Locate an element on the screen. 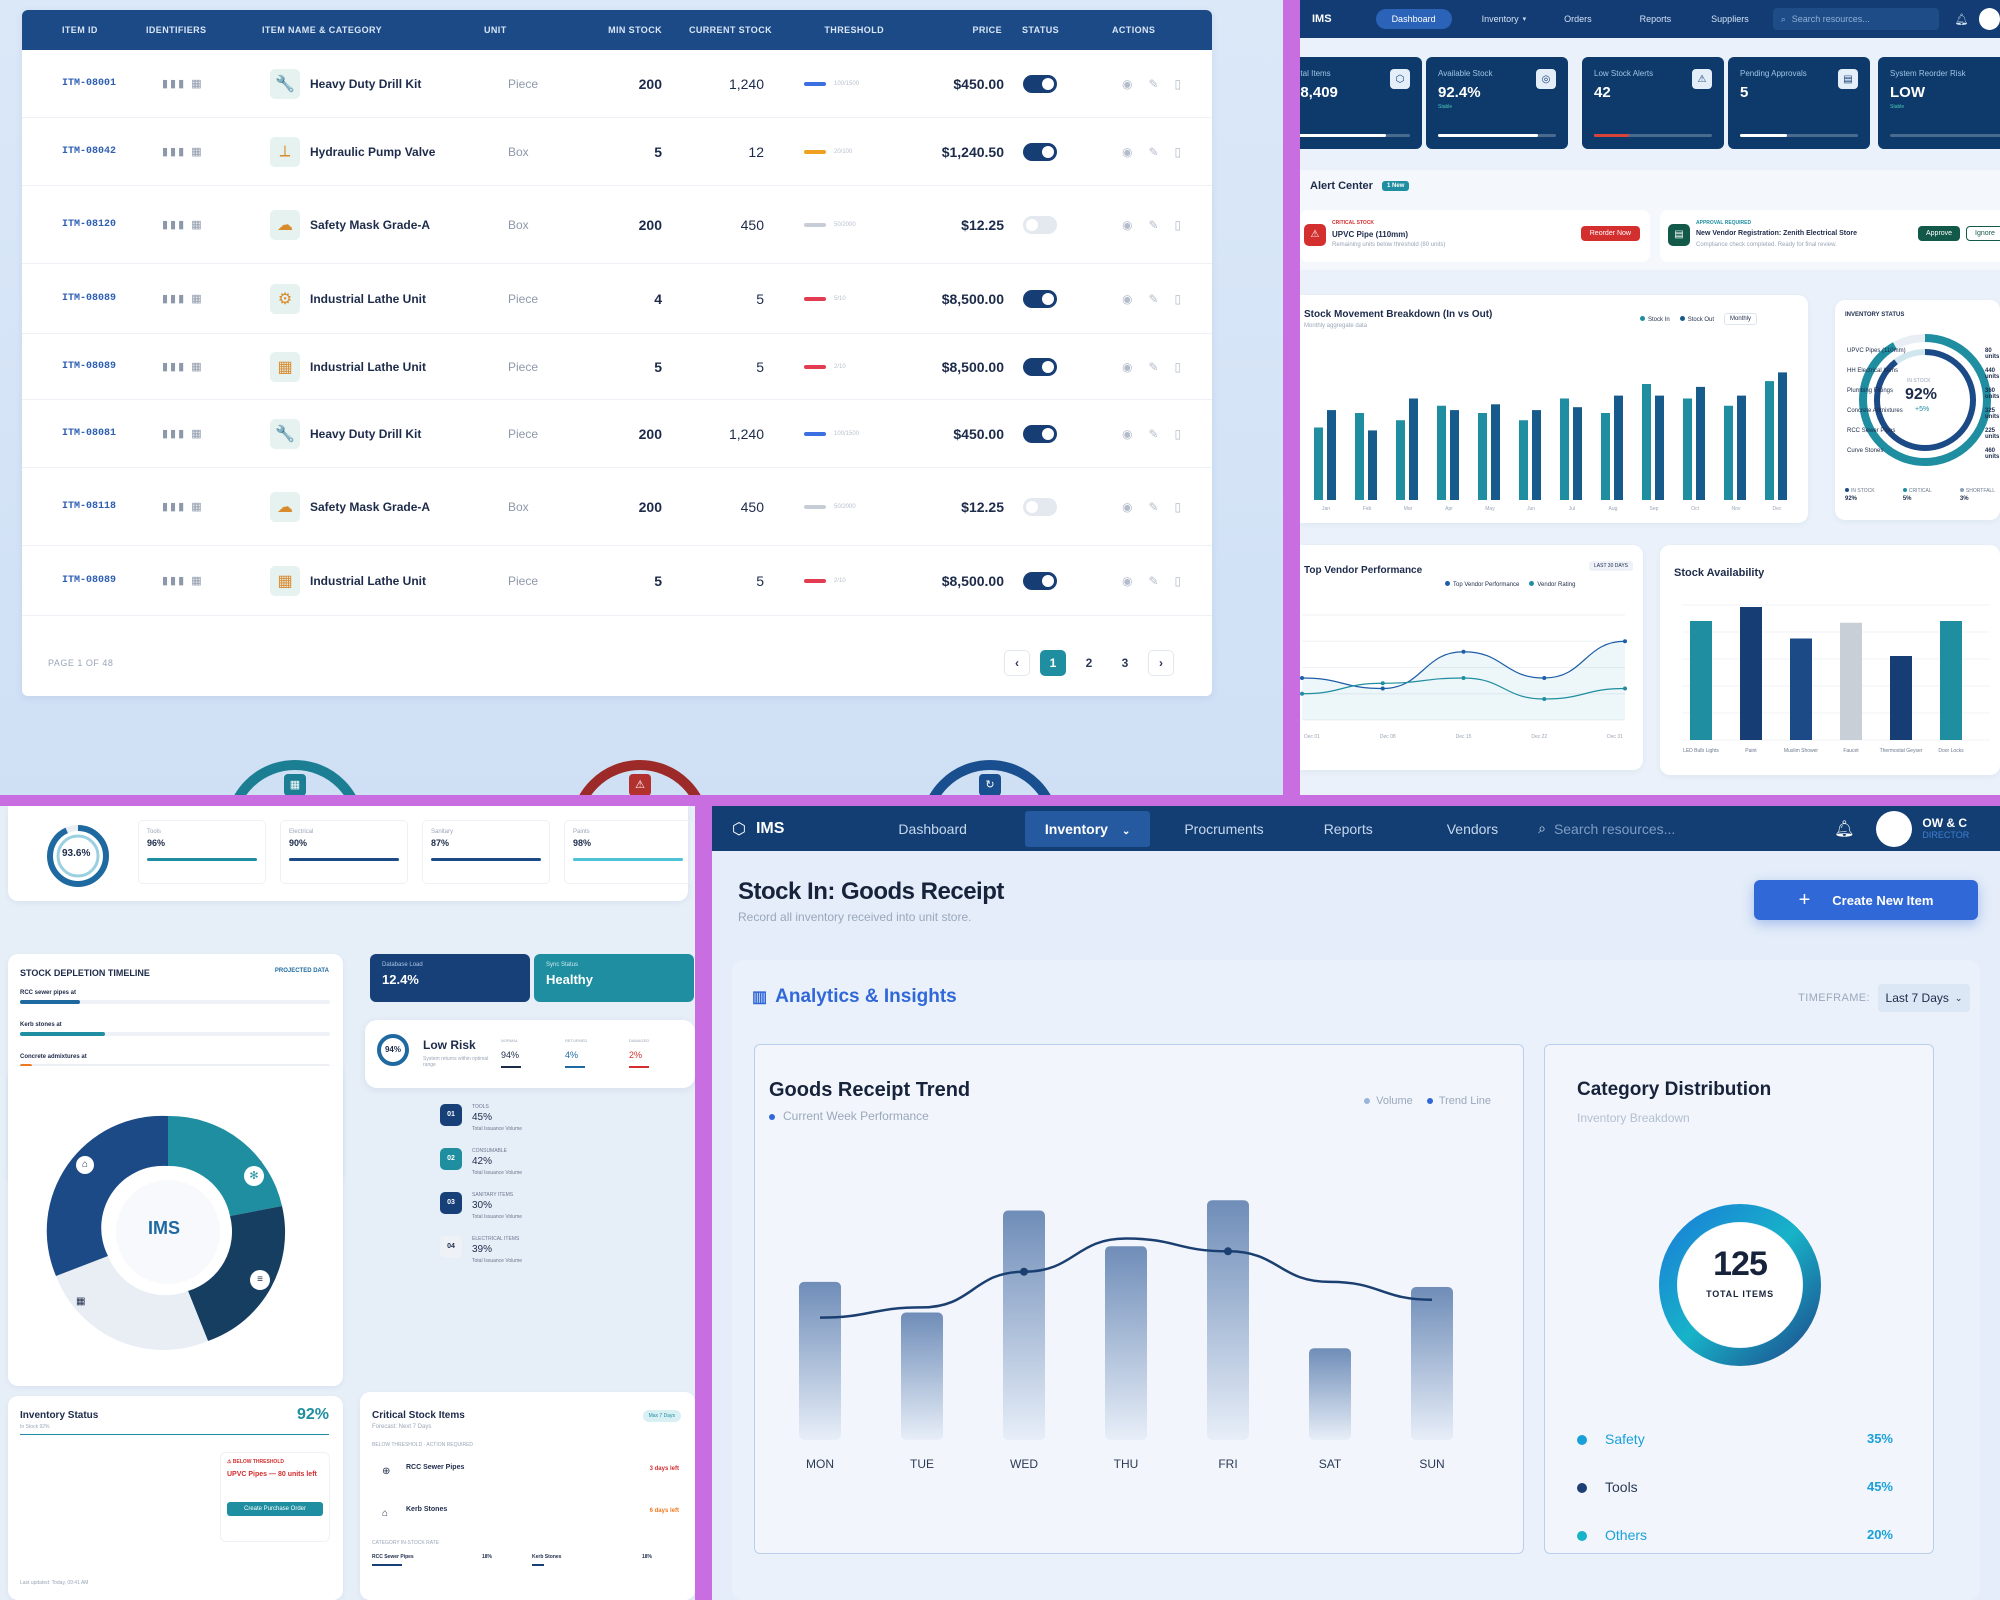 Image resolution: width=2000 pixels, height=1600 pixels. item-id: ITM-08118 is located at coordinates (89, 506).